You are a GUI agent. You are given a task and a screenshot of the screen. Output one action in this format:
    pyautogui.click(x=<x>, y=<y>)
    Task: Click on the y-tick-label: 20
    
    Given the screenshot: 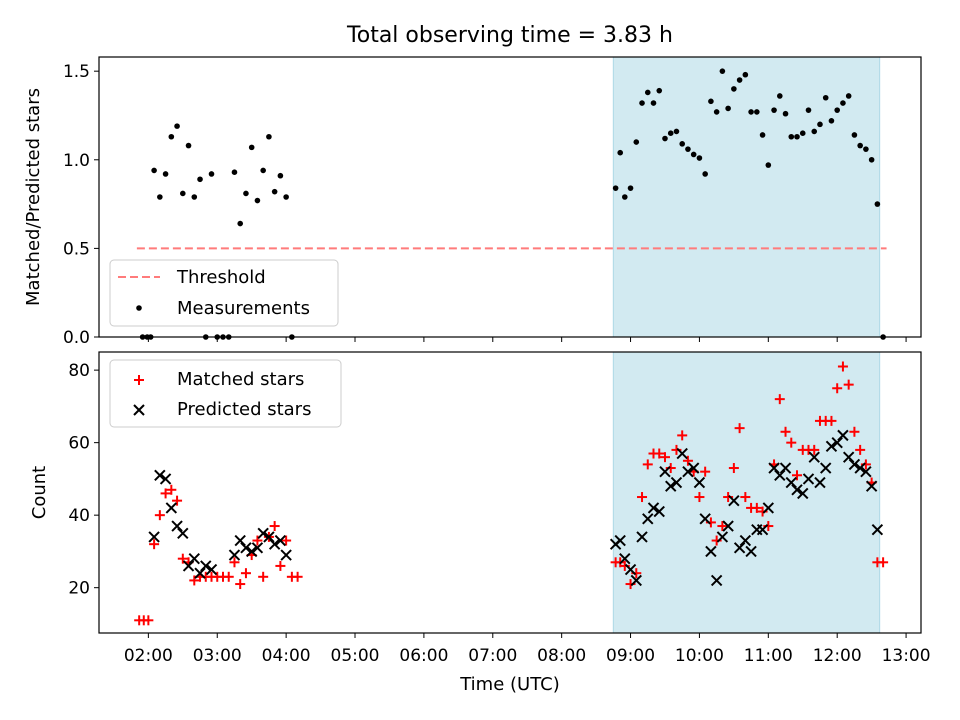 What is the action you would take?
    pyautogui.click(x=79, y=589)
    